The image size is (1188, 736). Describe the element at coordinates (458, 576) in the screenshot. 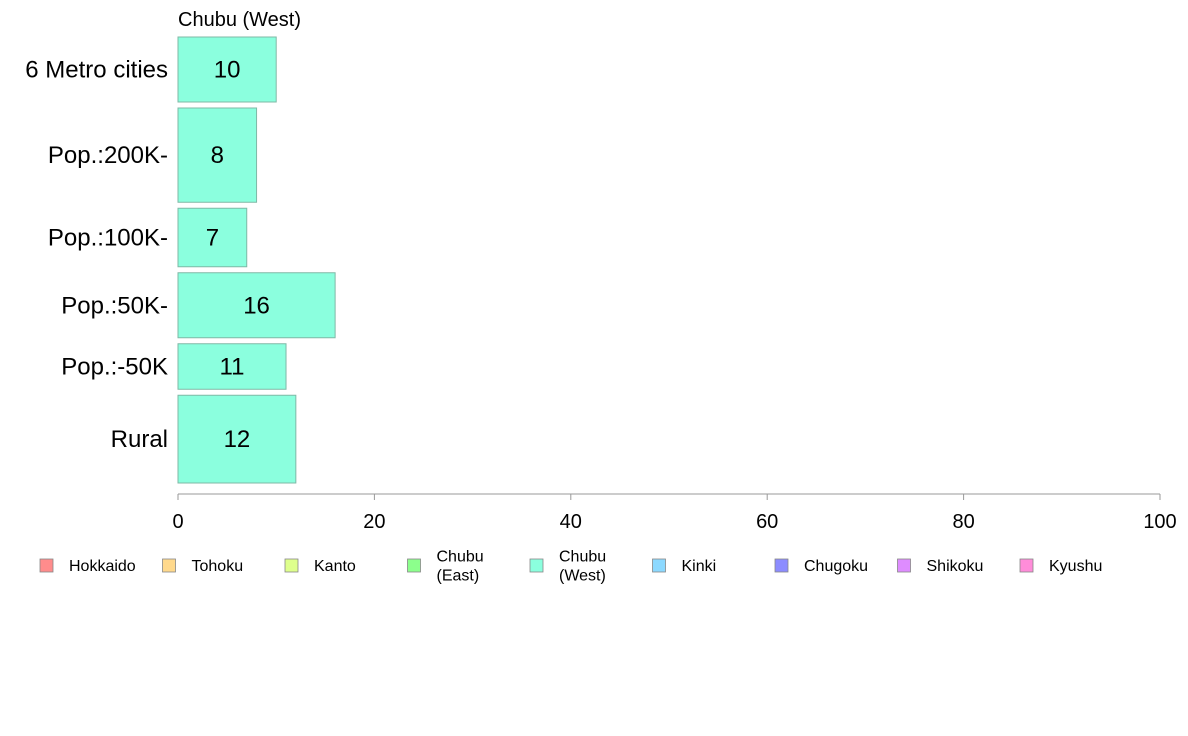

I see `legend-label: (East)` at that location.